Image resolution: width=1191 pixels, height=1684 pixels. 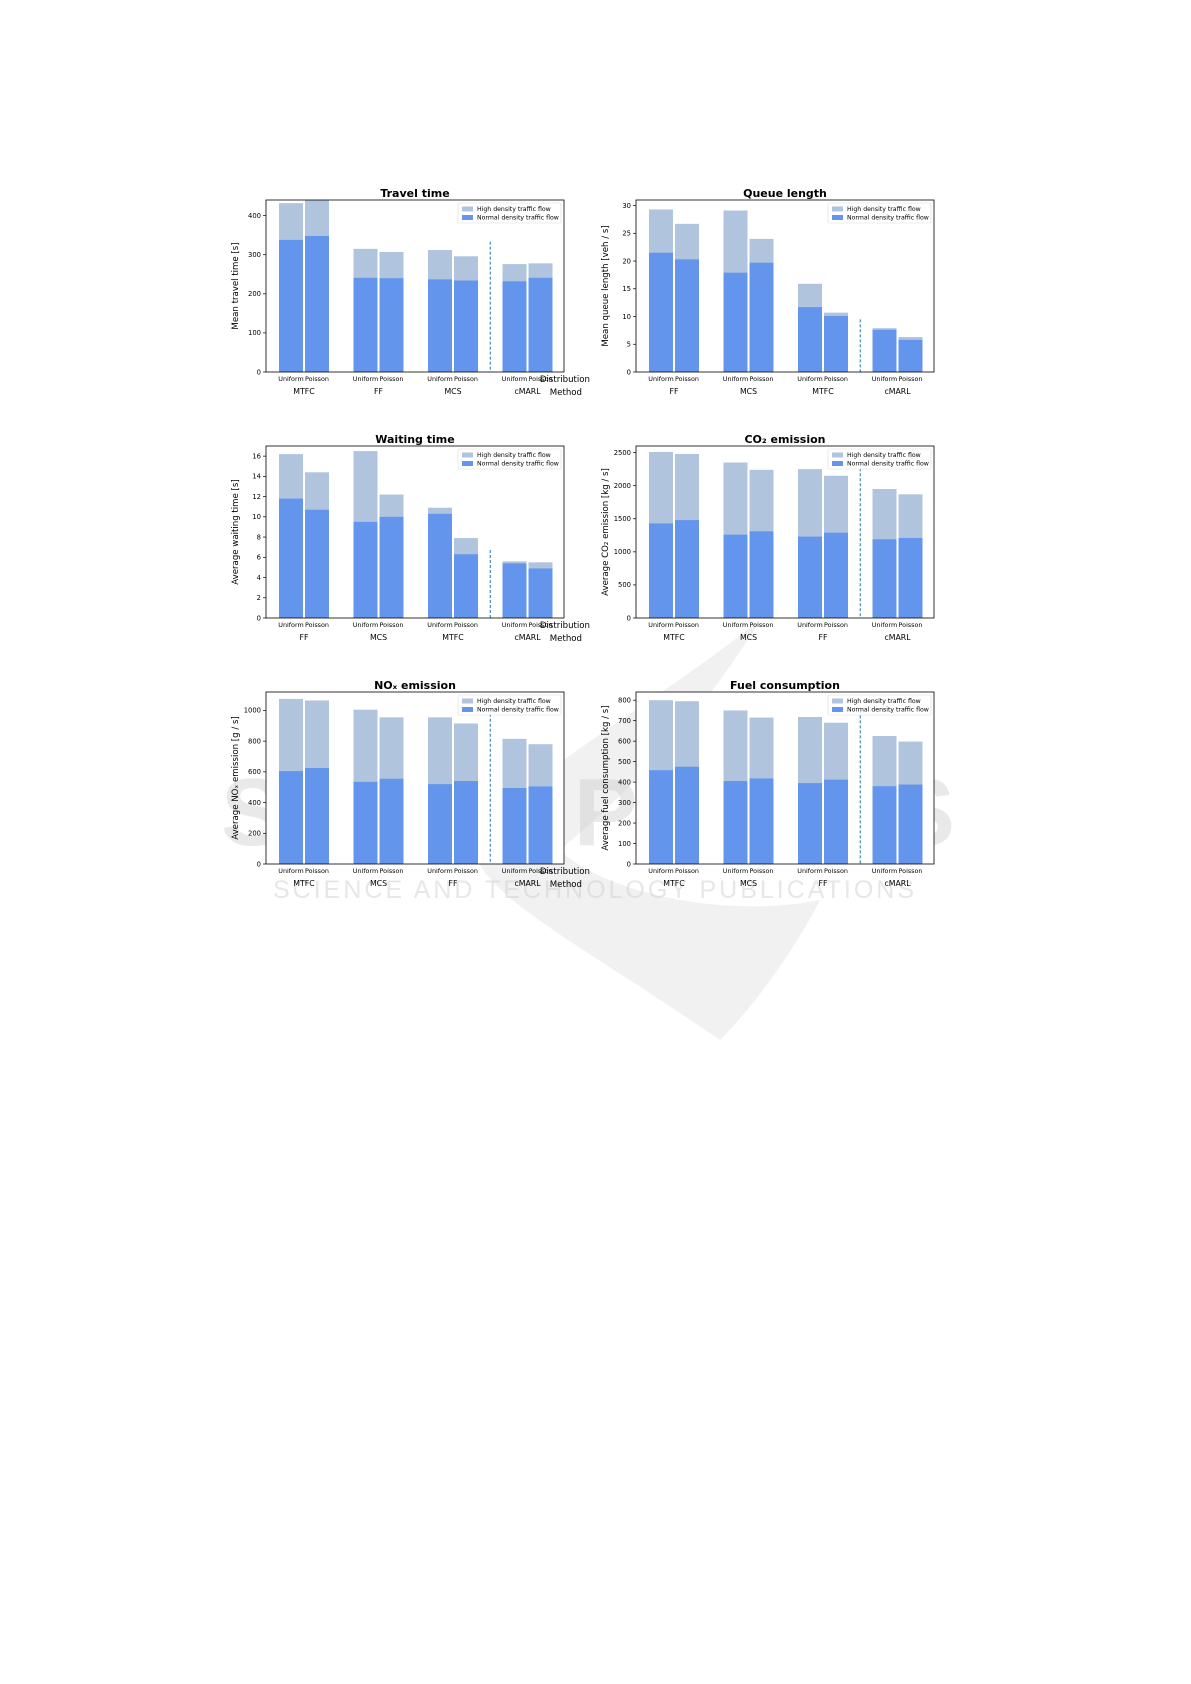 What do you see at coordinates (784, 439) in the screenshot?
I see `chart-title: CO₂ emission` at bounding box center [784, 439].